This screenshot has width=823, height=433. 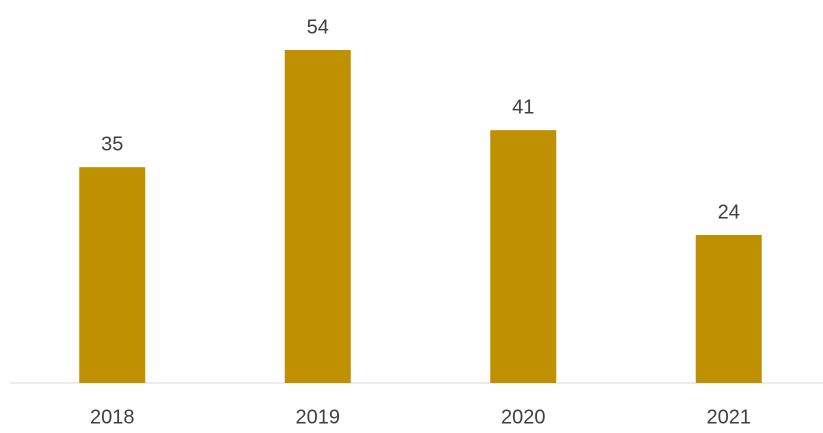 What do you see at coordinates (318, 27) in the screenshot?
I see `data-label: 54` at bounding box center [318, 27].